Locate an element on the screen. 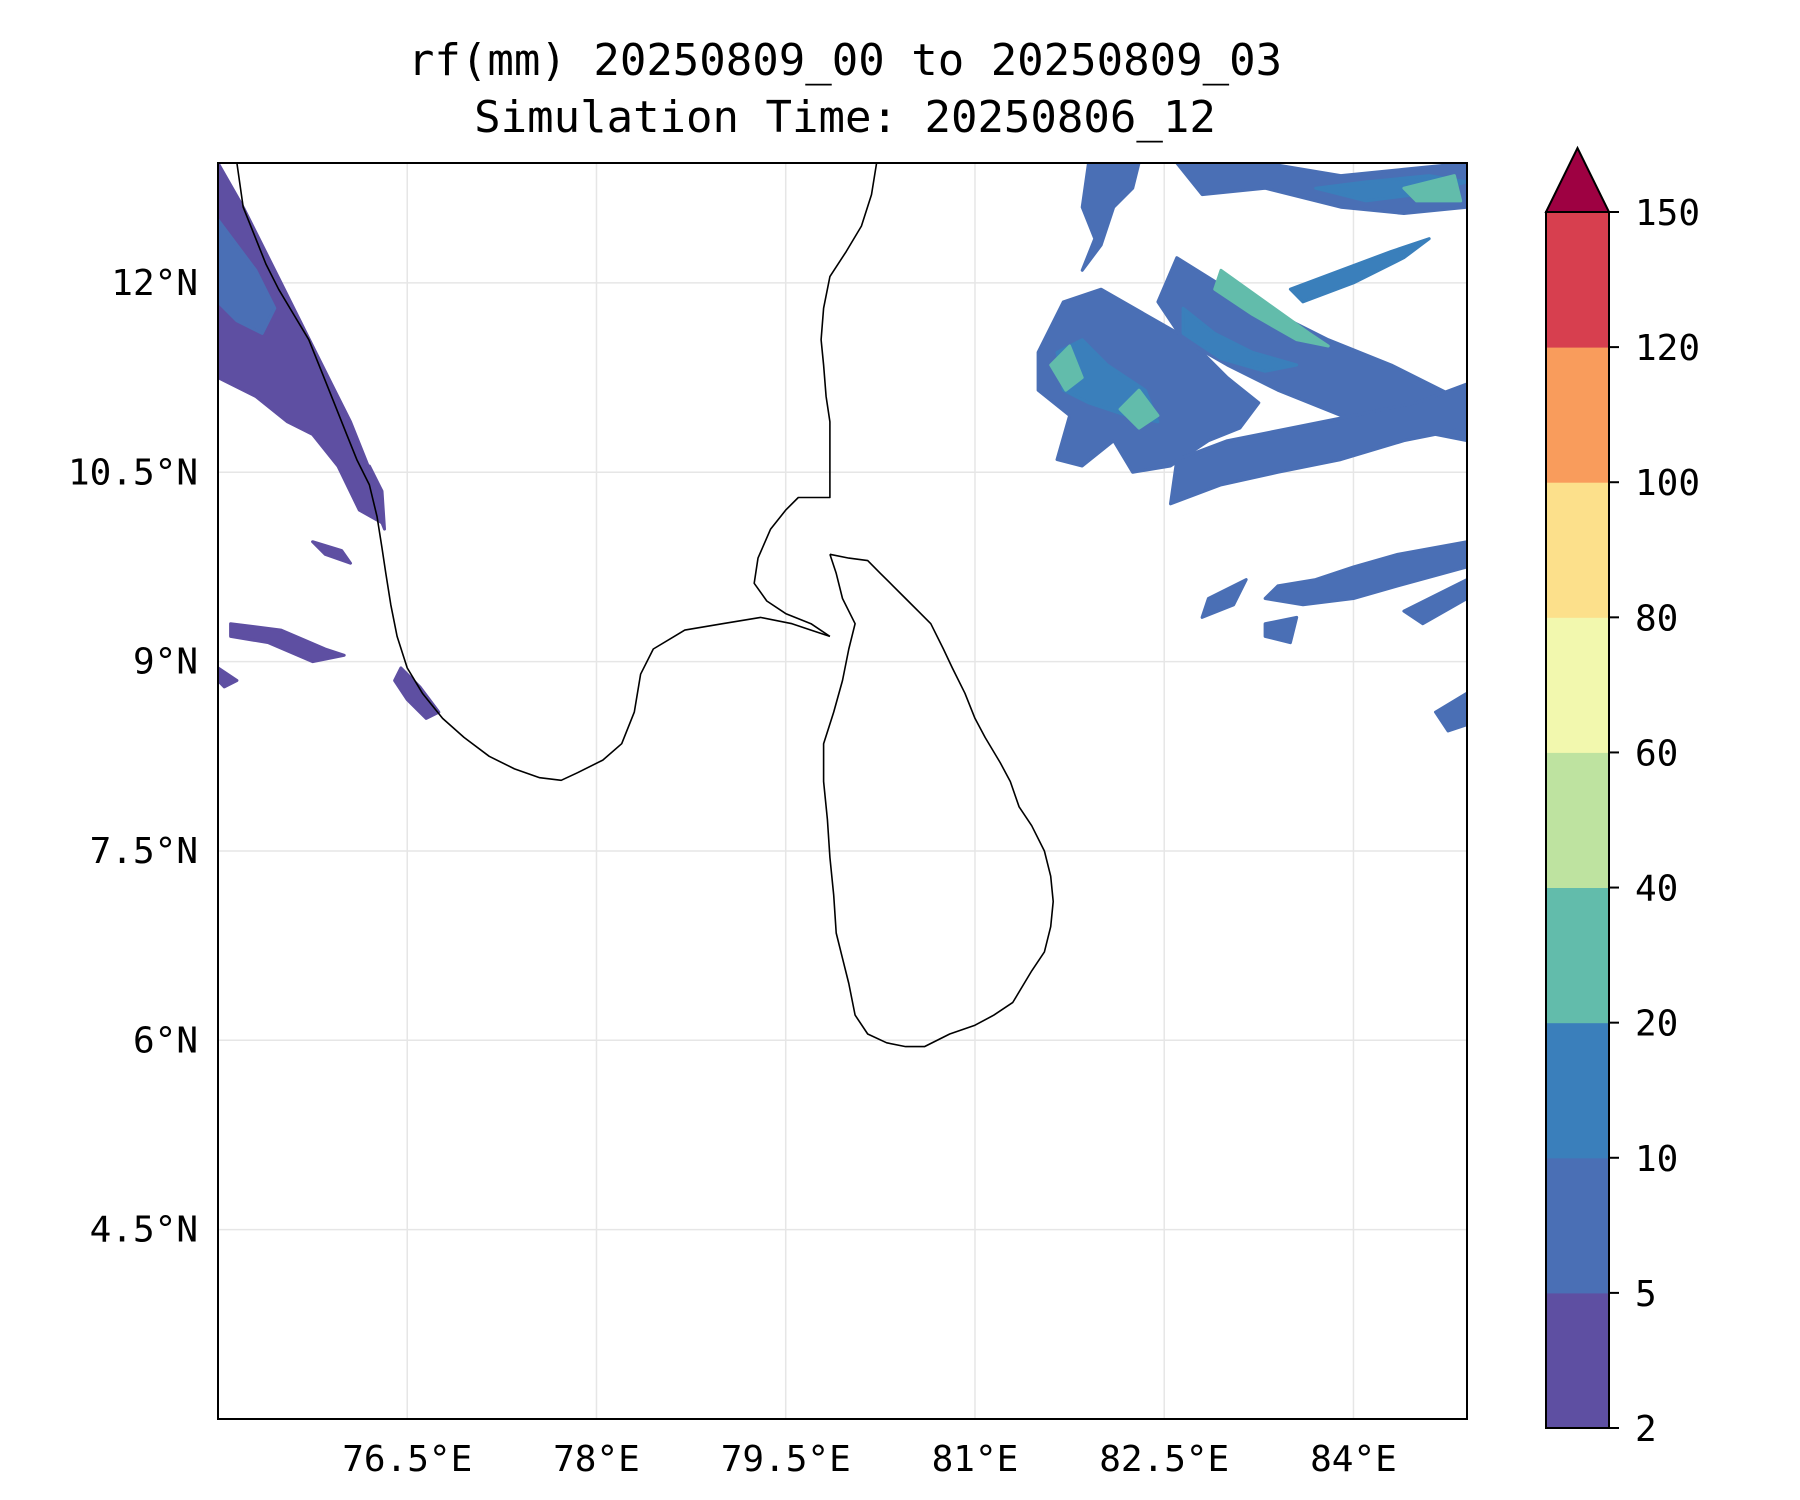  lat-axis: 4.5°N 6°N 7.5°N 9°N 10.5°N 12°N is located at coordinates (133, 757).